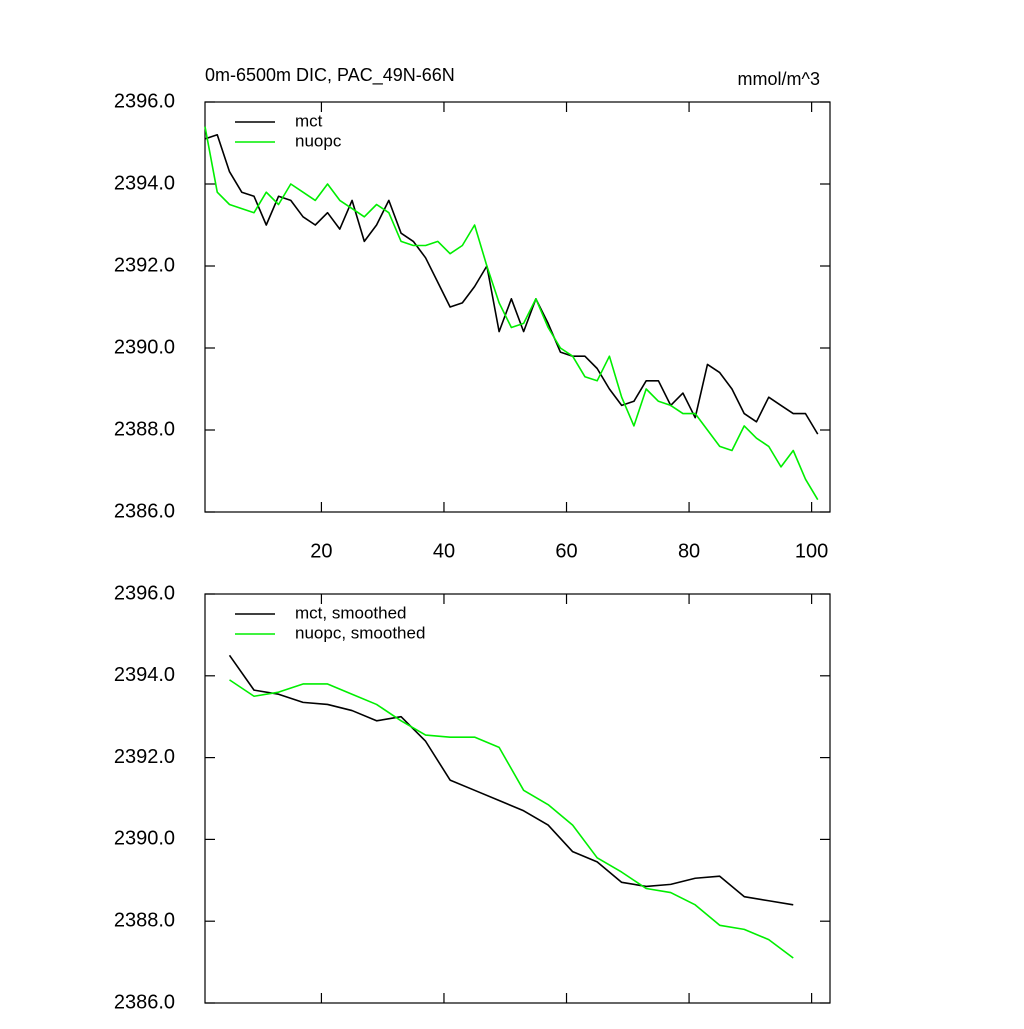 The height and width of the screenshot is (1029, 1024). Describe the element at coordinates (511, 780) in the screenshot. I see `data-line` at that location.